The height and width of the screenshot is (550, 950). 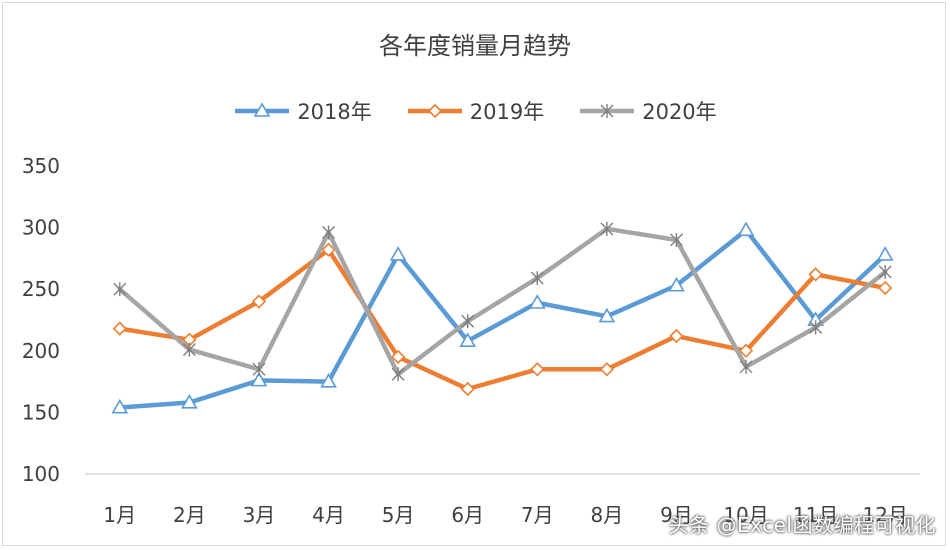 I want to click on y-tick-label: 150, so click(x=41, y=412).